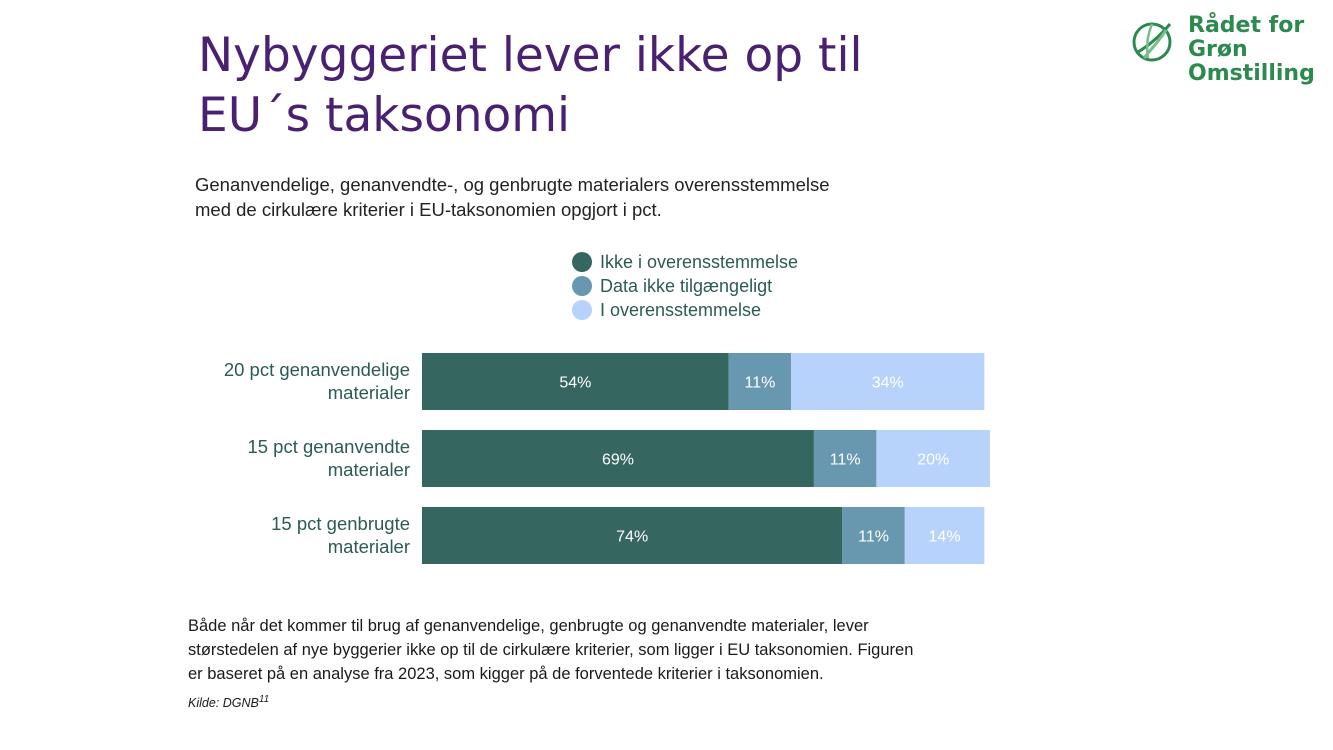 This screenshot has height=750, width=1333. I want to click on bar-data-label: 54%, so click(575, 383).